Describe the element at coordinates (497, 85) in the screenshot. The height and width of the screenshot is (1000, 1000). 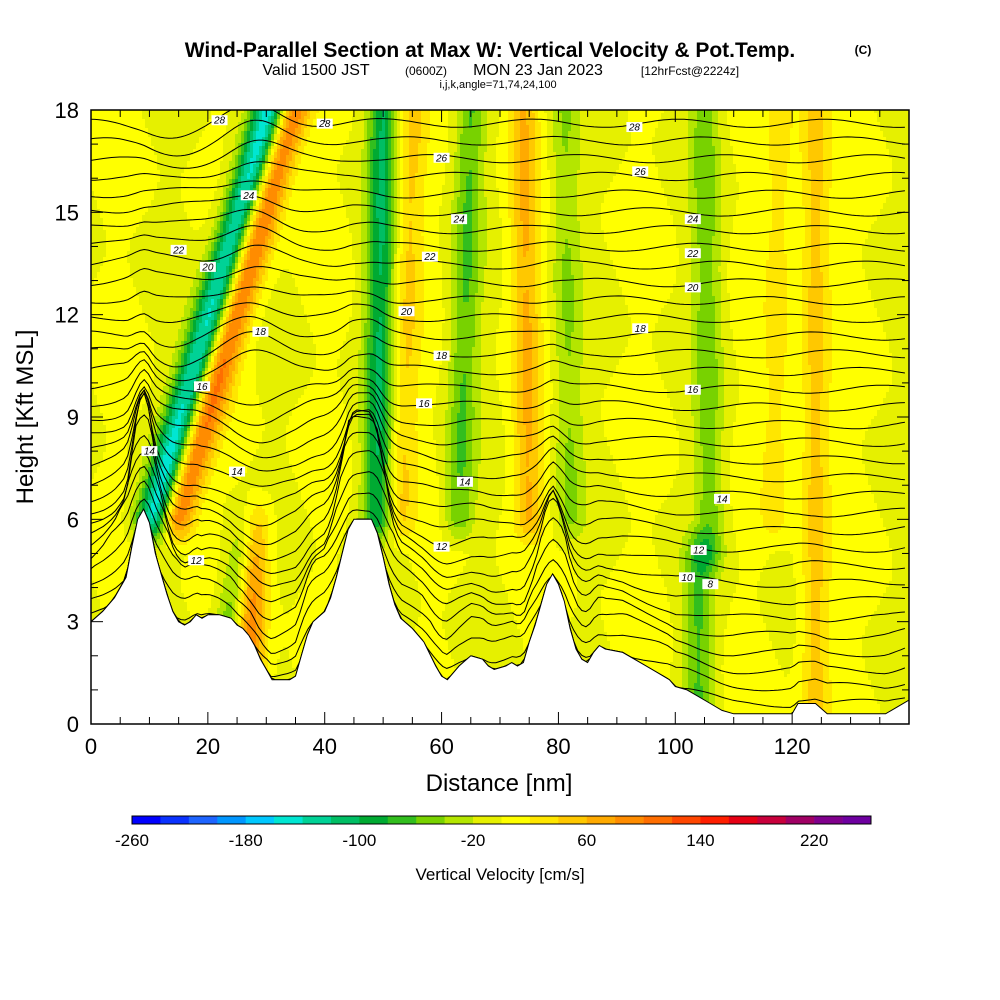
I see `section-indices: i,j,k,angle=71,74,24,100` at that location.